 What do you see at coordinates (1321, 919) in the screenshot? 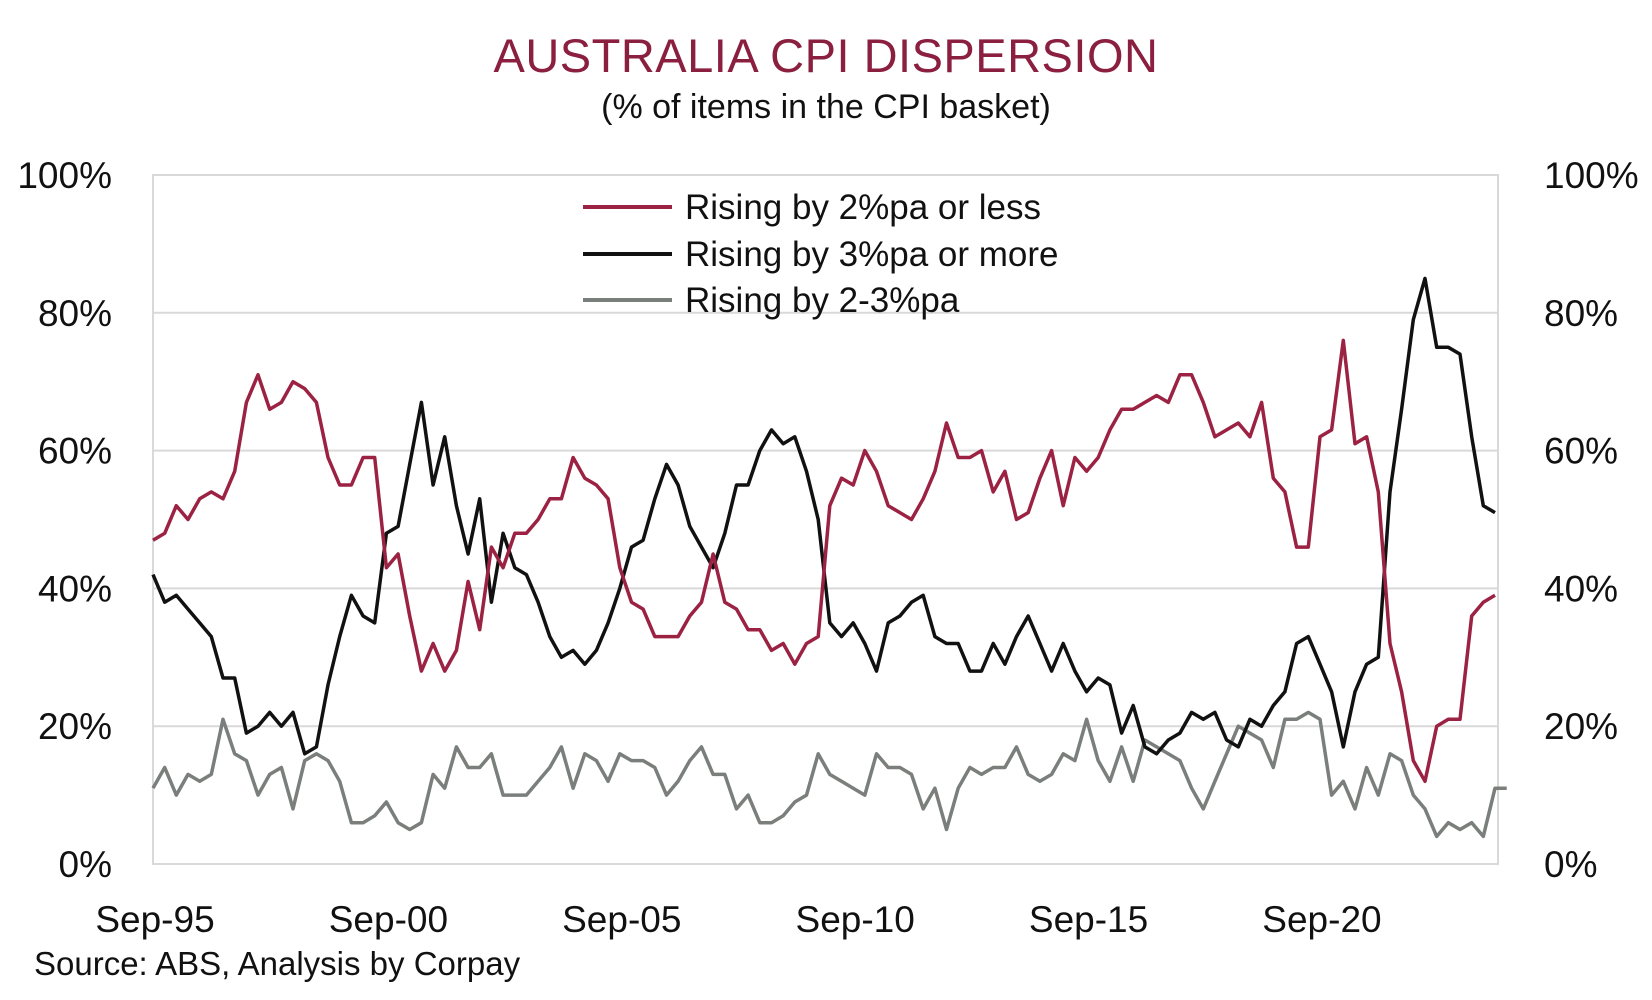
I see `x-tick-label: Sep-20` at bounding box center [1321, 919].